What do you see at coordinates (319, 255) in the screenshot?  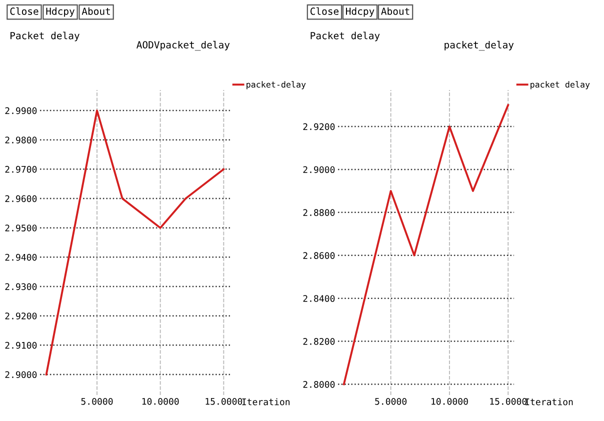 I see `y-tick-label: 2.8600` at bounding box center [319, 255].